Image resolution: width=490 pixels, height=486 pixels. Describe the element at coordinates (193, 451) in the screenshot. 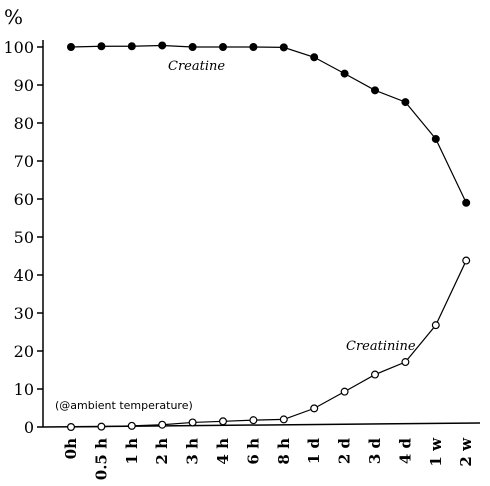

I see `x-tick-label-4: 3 h` at that location.